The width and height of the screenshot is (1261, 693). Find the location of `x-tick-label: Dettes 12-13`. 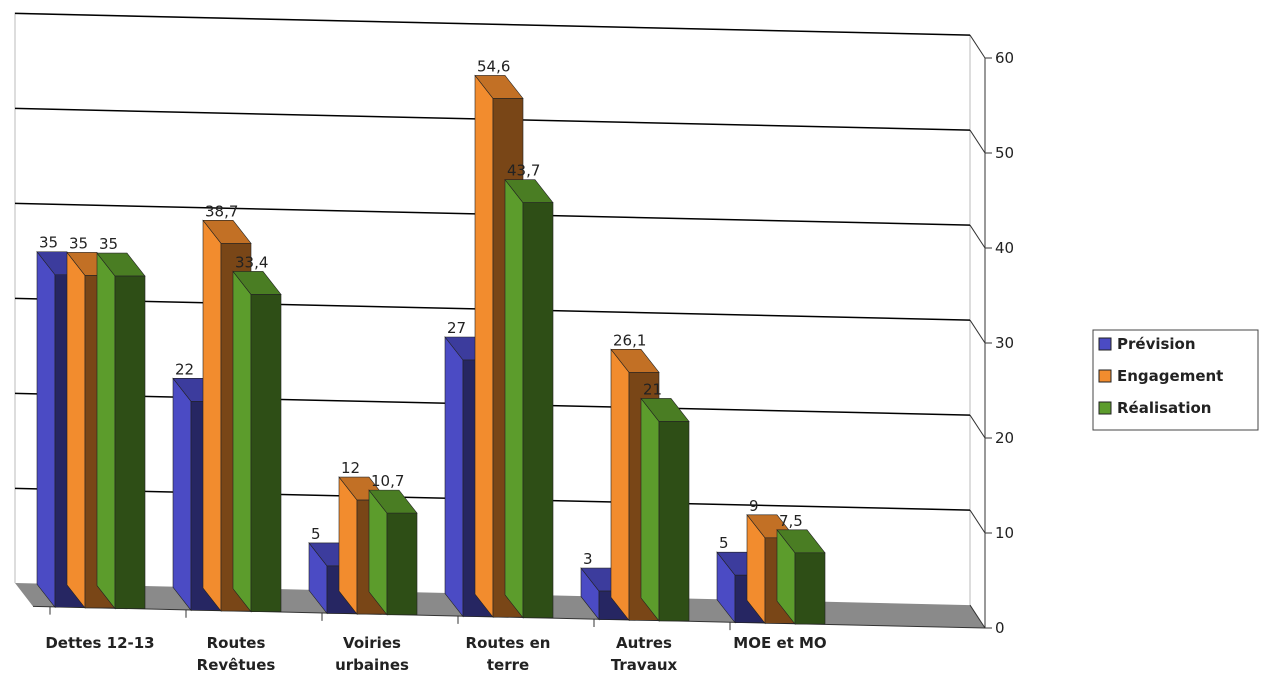

x-tick-label: Dettes 12-13 is located at coordinates (100, 643).